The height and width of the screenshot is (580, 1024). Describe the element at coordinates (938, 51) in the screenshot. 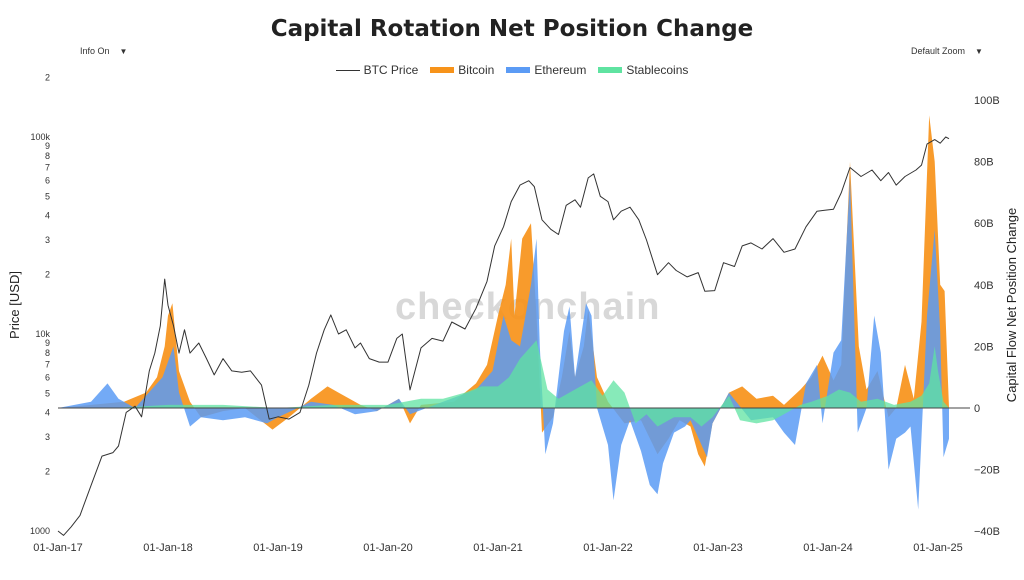

I see `zoom-select-label: Default Zoom` at that location.